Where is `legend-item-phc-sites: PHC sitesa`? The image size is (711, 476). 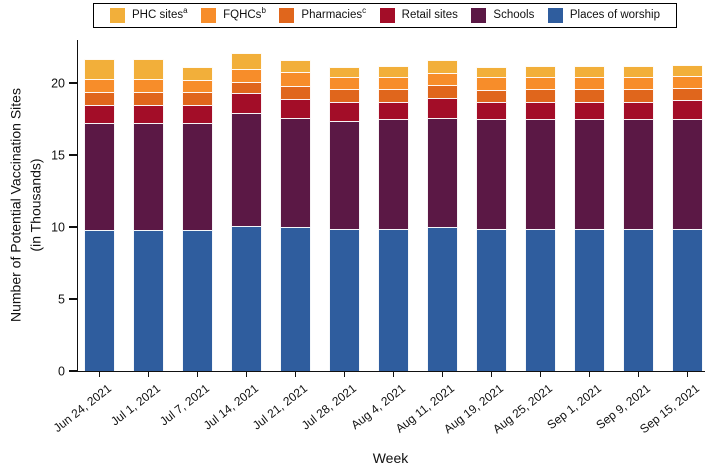
legend-item-phc-sites: PHC sitesa is located at coordinates (149, 14).